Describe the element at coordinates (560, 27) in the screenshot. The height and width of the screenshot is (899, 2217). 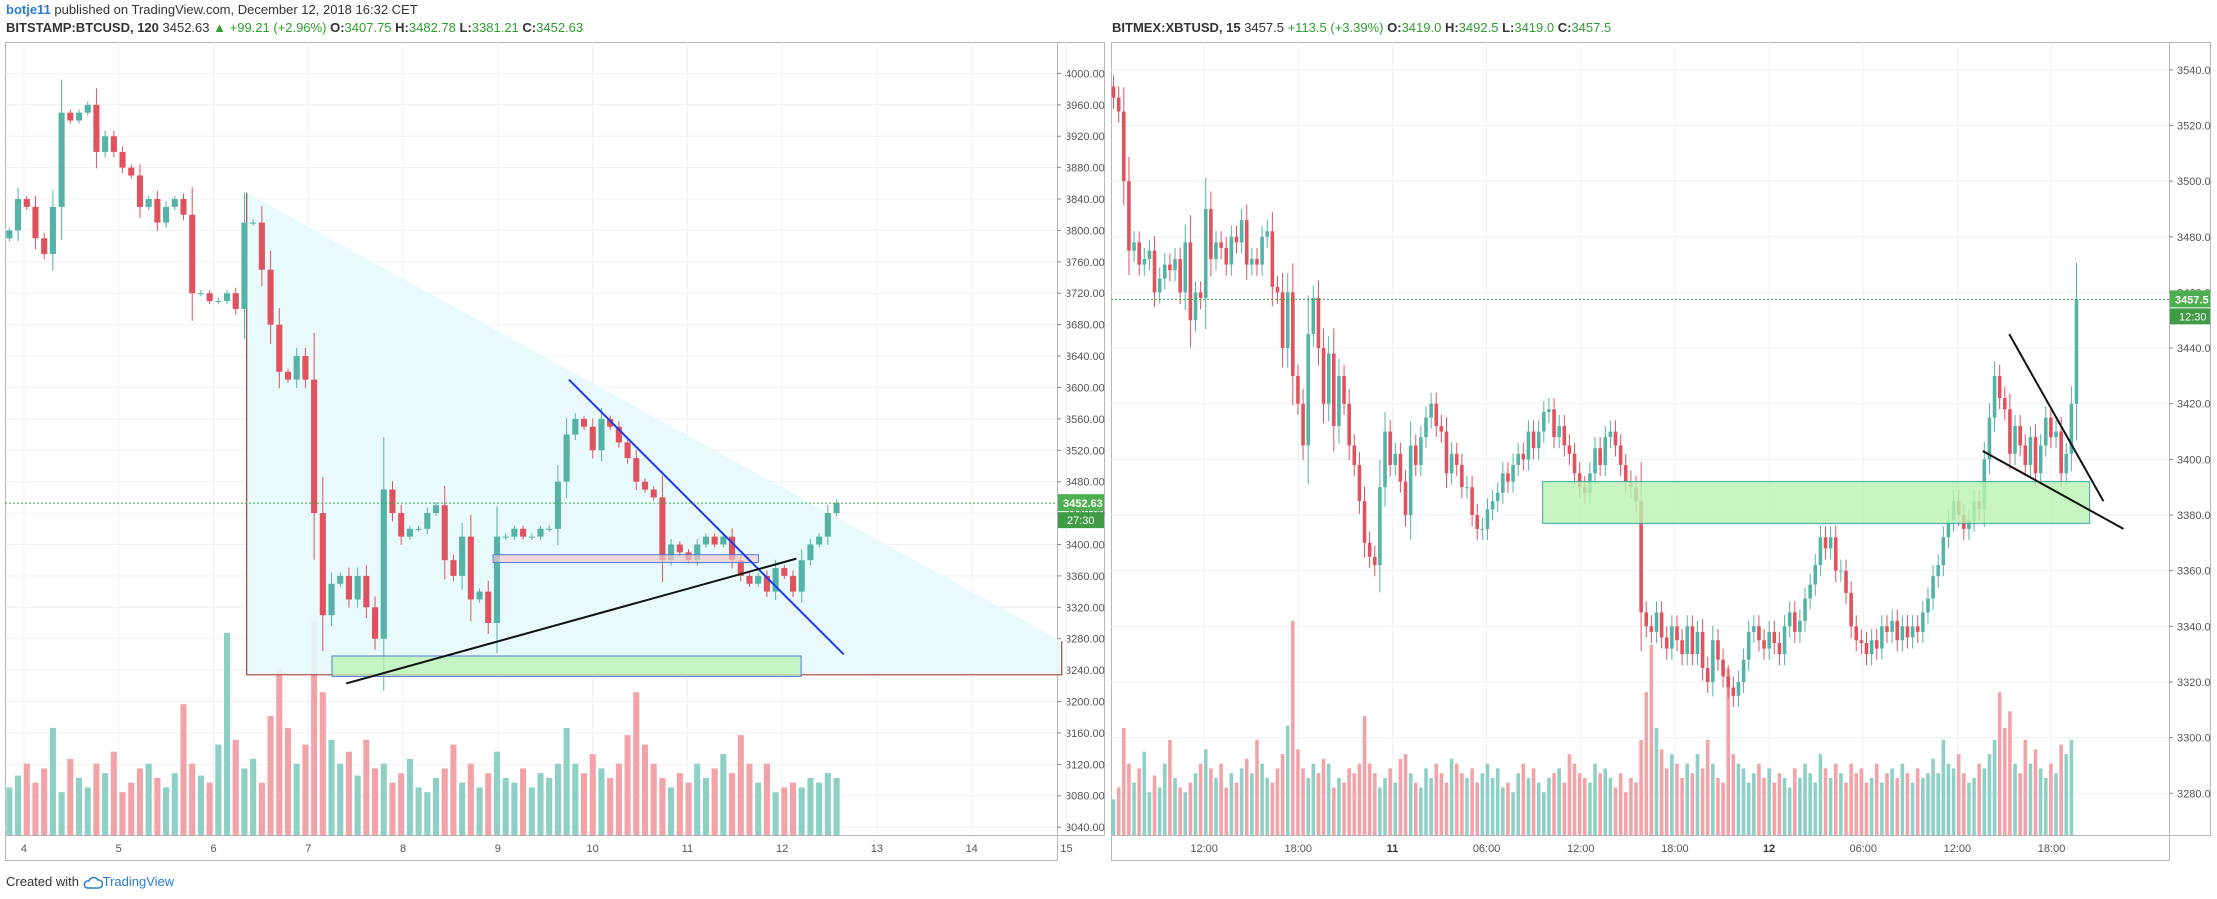
I see `left-close: 3452.63` at that location.